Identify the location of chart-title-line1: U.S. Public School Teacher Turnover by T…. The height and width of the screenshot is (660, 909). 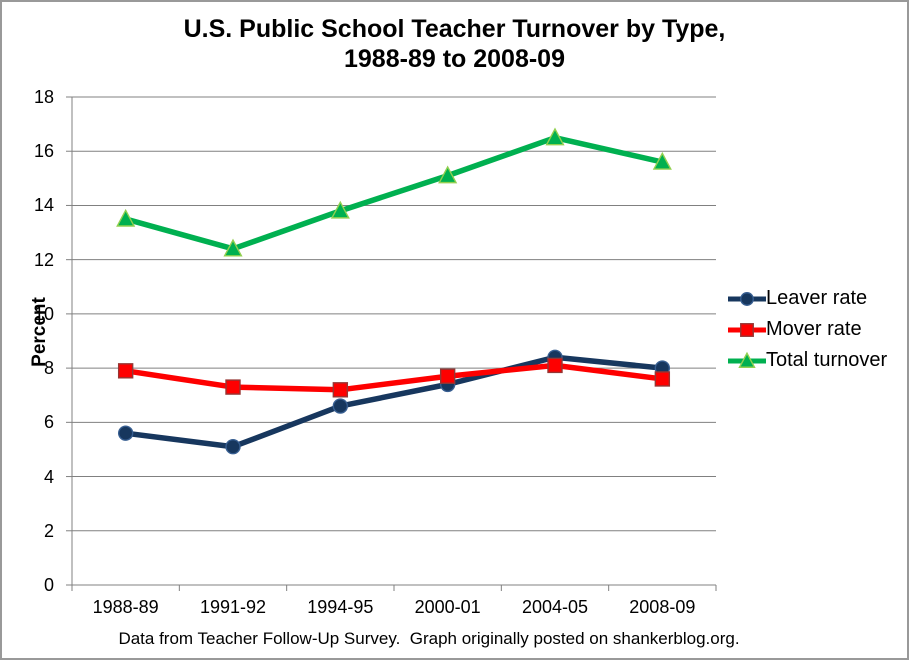
(454, 29).